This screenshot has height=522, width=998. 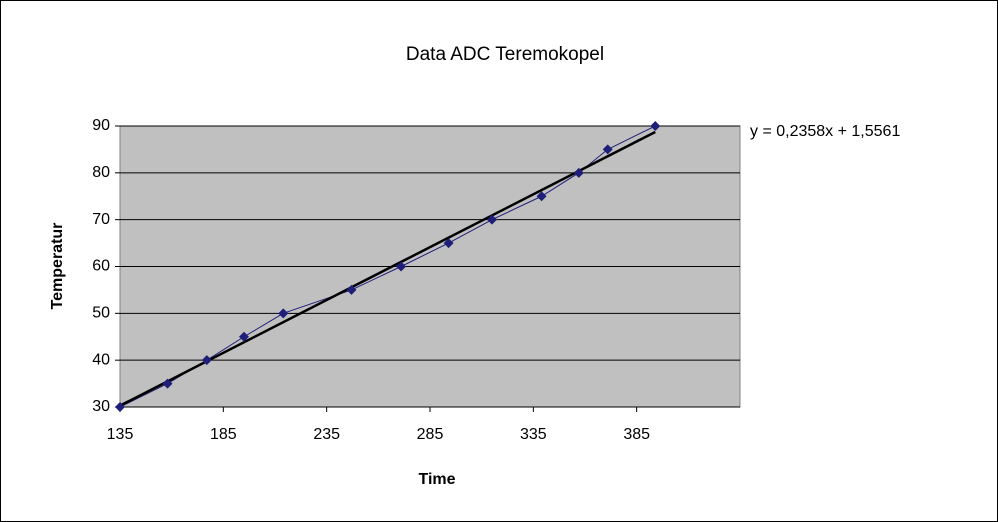 I want to click on y-tick-label: 50, so click(x=101, y=313).